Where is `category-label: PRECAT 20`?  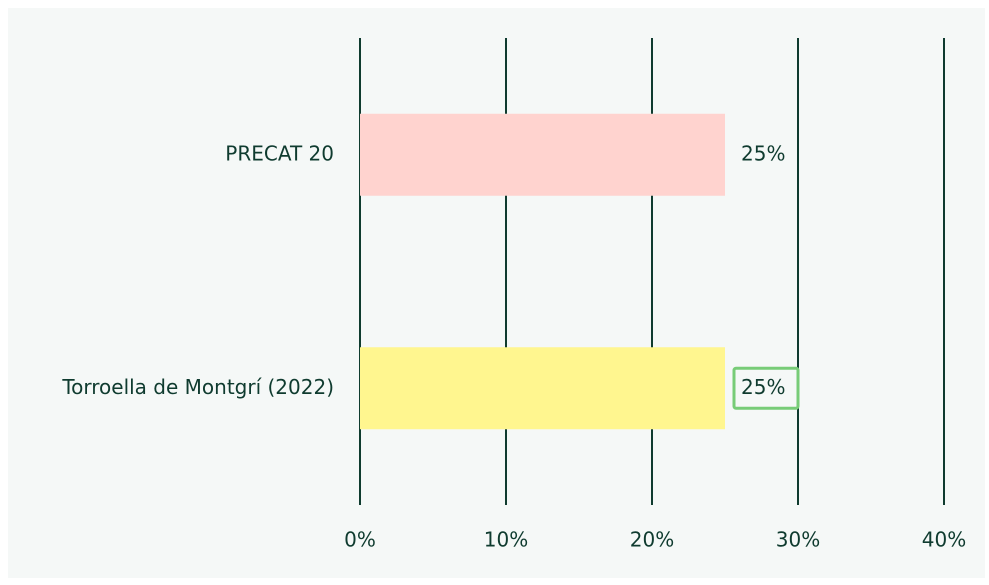 category-label: PRECAT 20 is located at coordinates (279, 153).